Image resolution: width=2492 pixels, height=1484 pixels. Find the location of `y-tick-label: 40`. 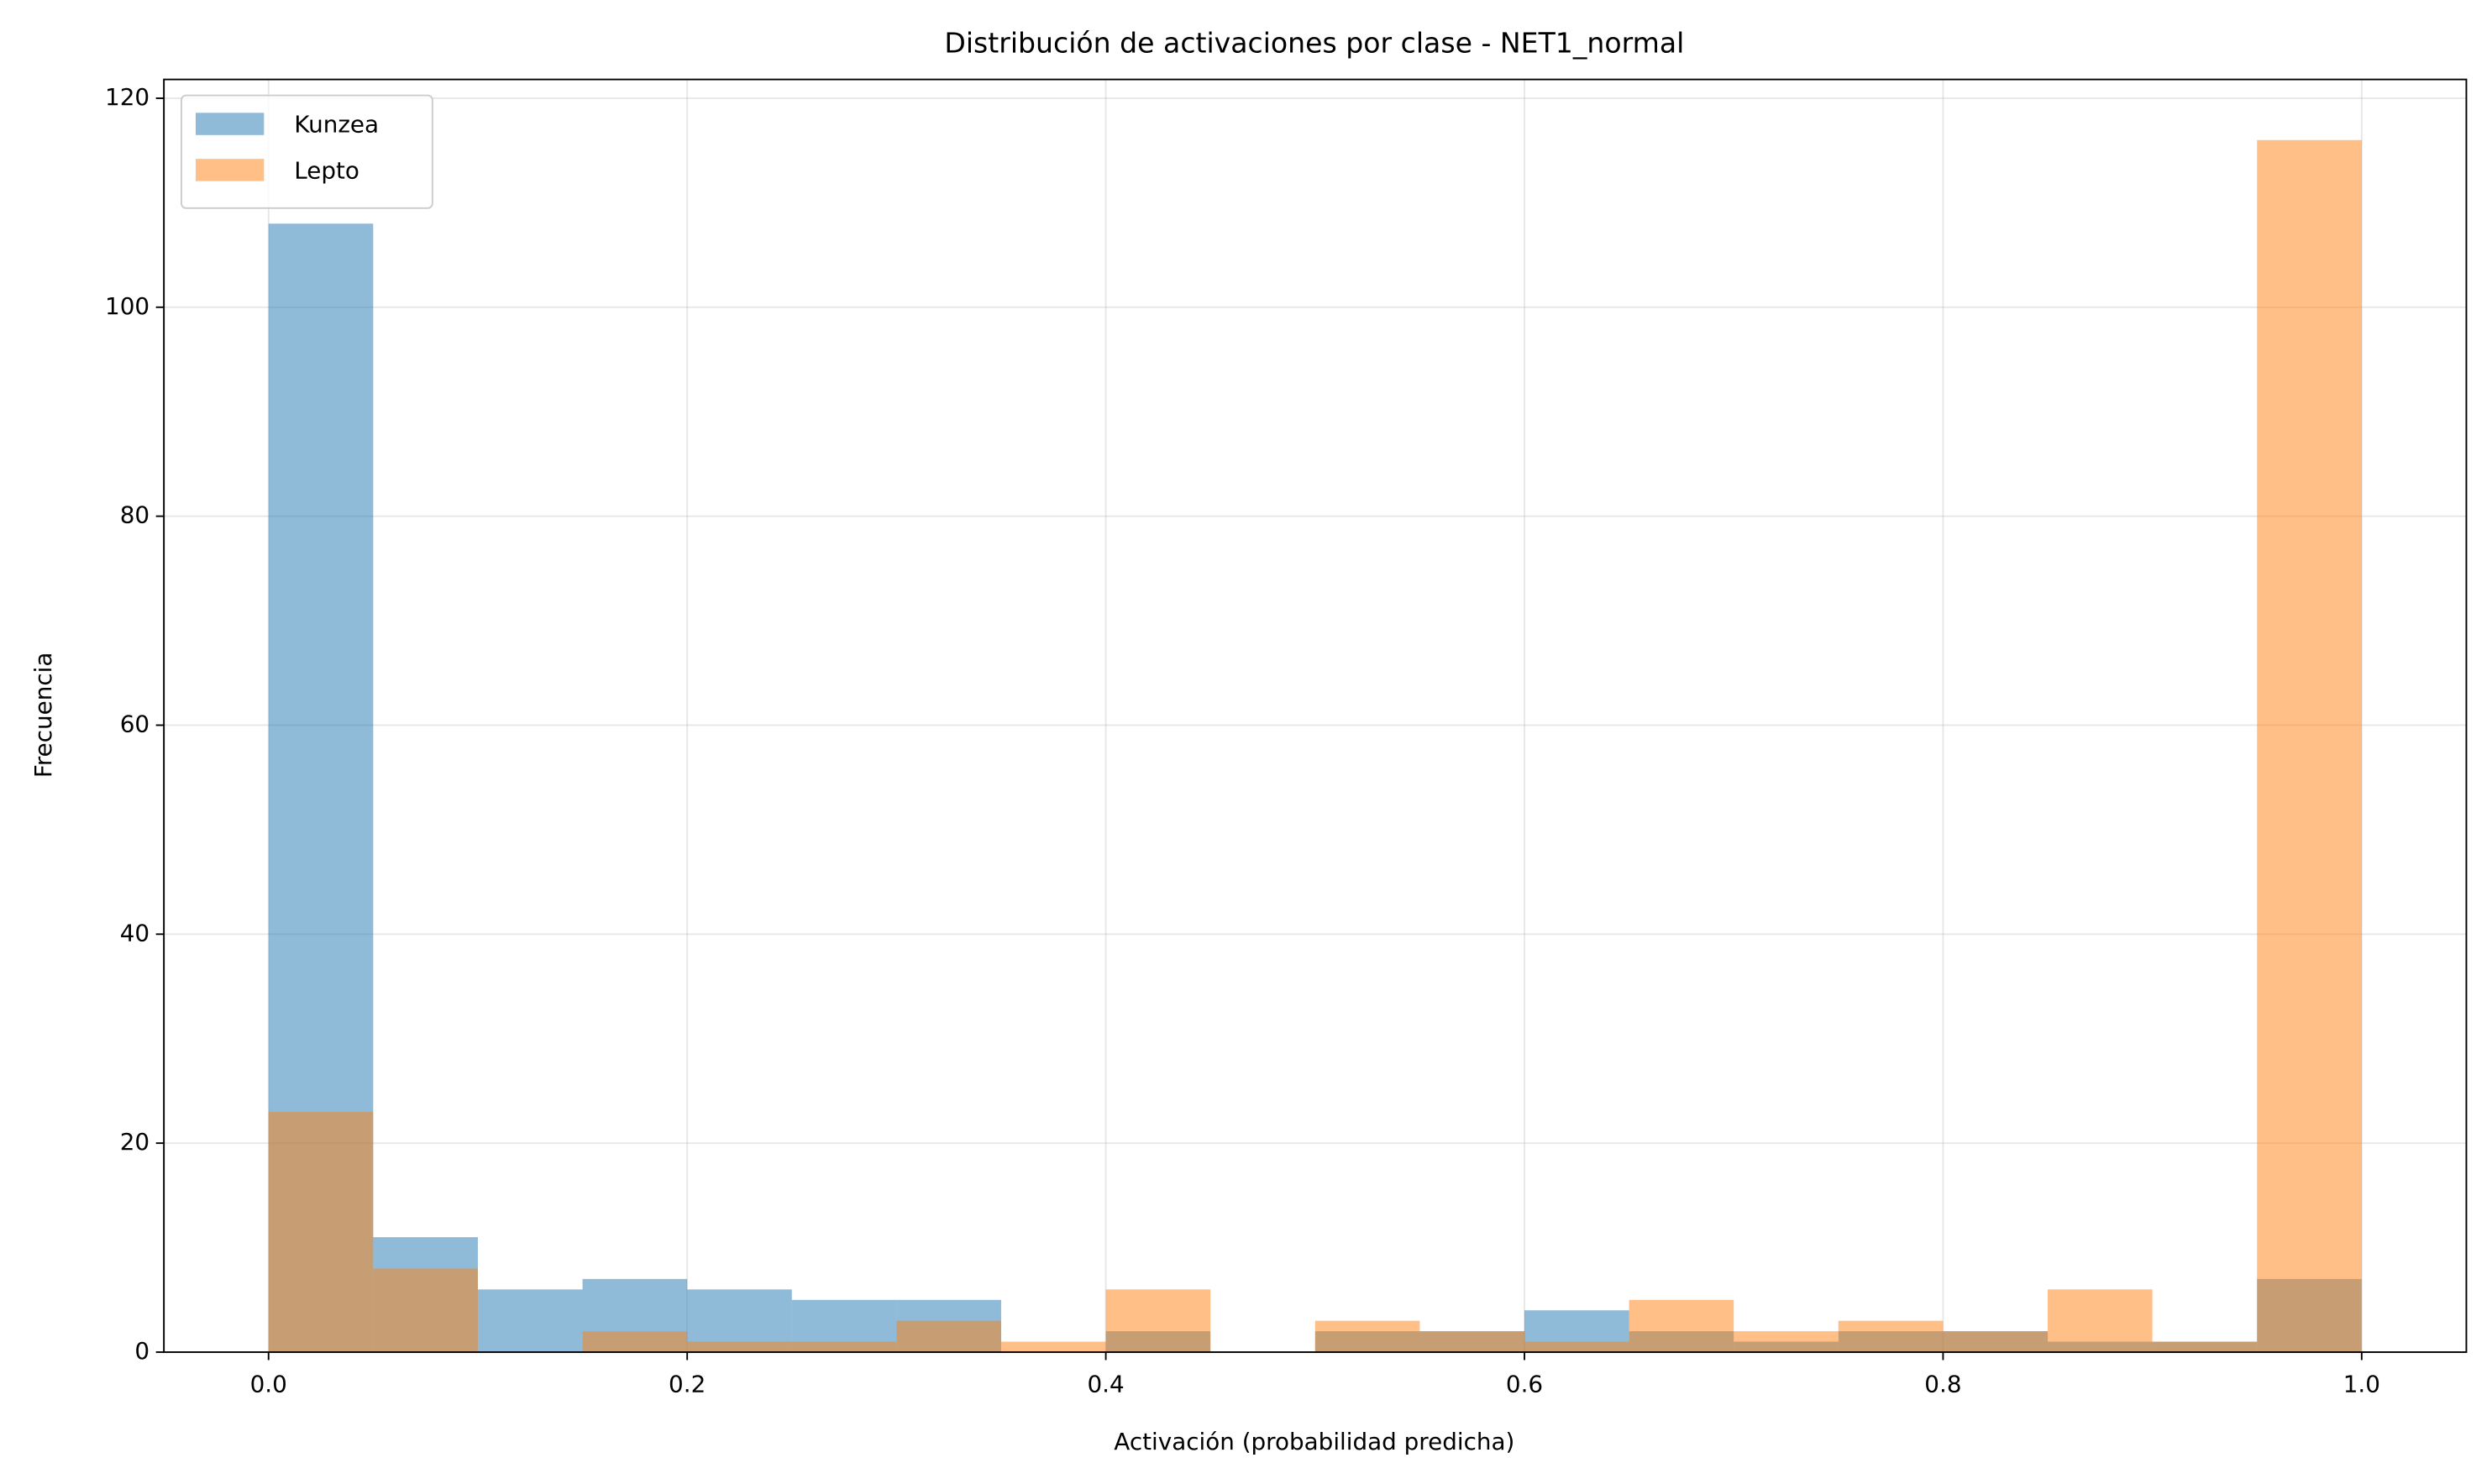

y-tick-label: 40 is located at coordinates (135, 933).